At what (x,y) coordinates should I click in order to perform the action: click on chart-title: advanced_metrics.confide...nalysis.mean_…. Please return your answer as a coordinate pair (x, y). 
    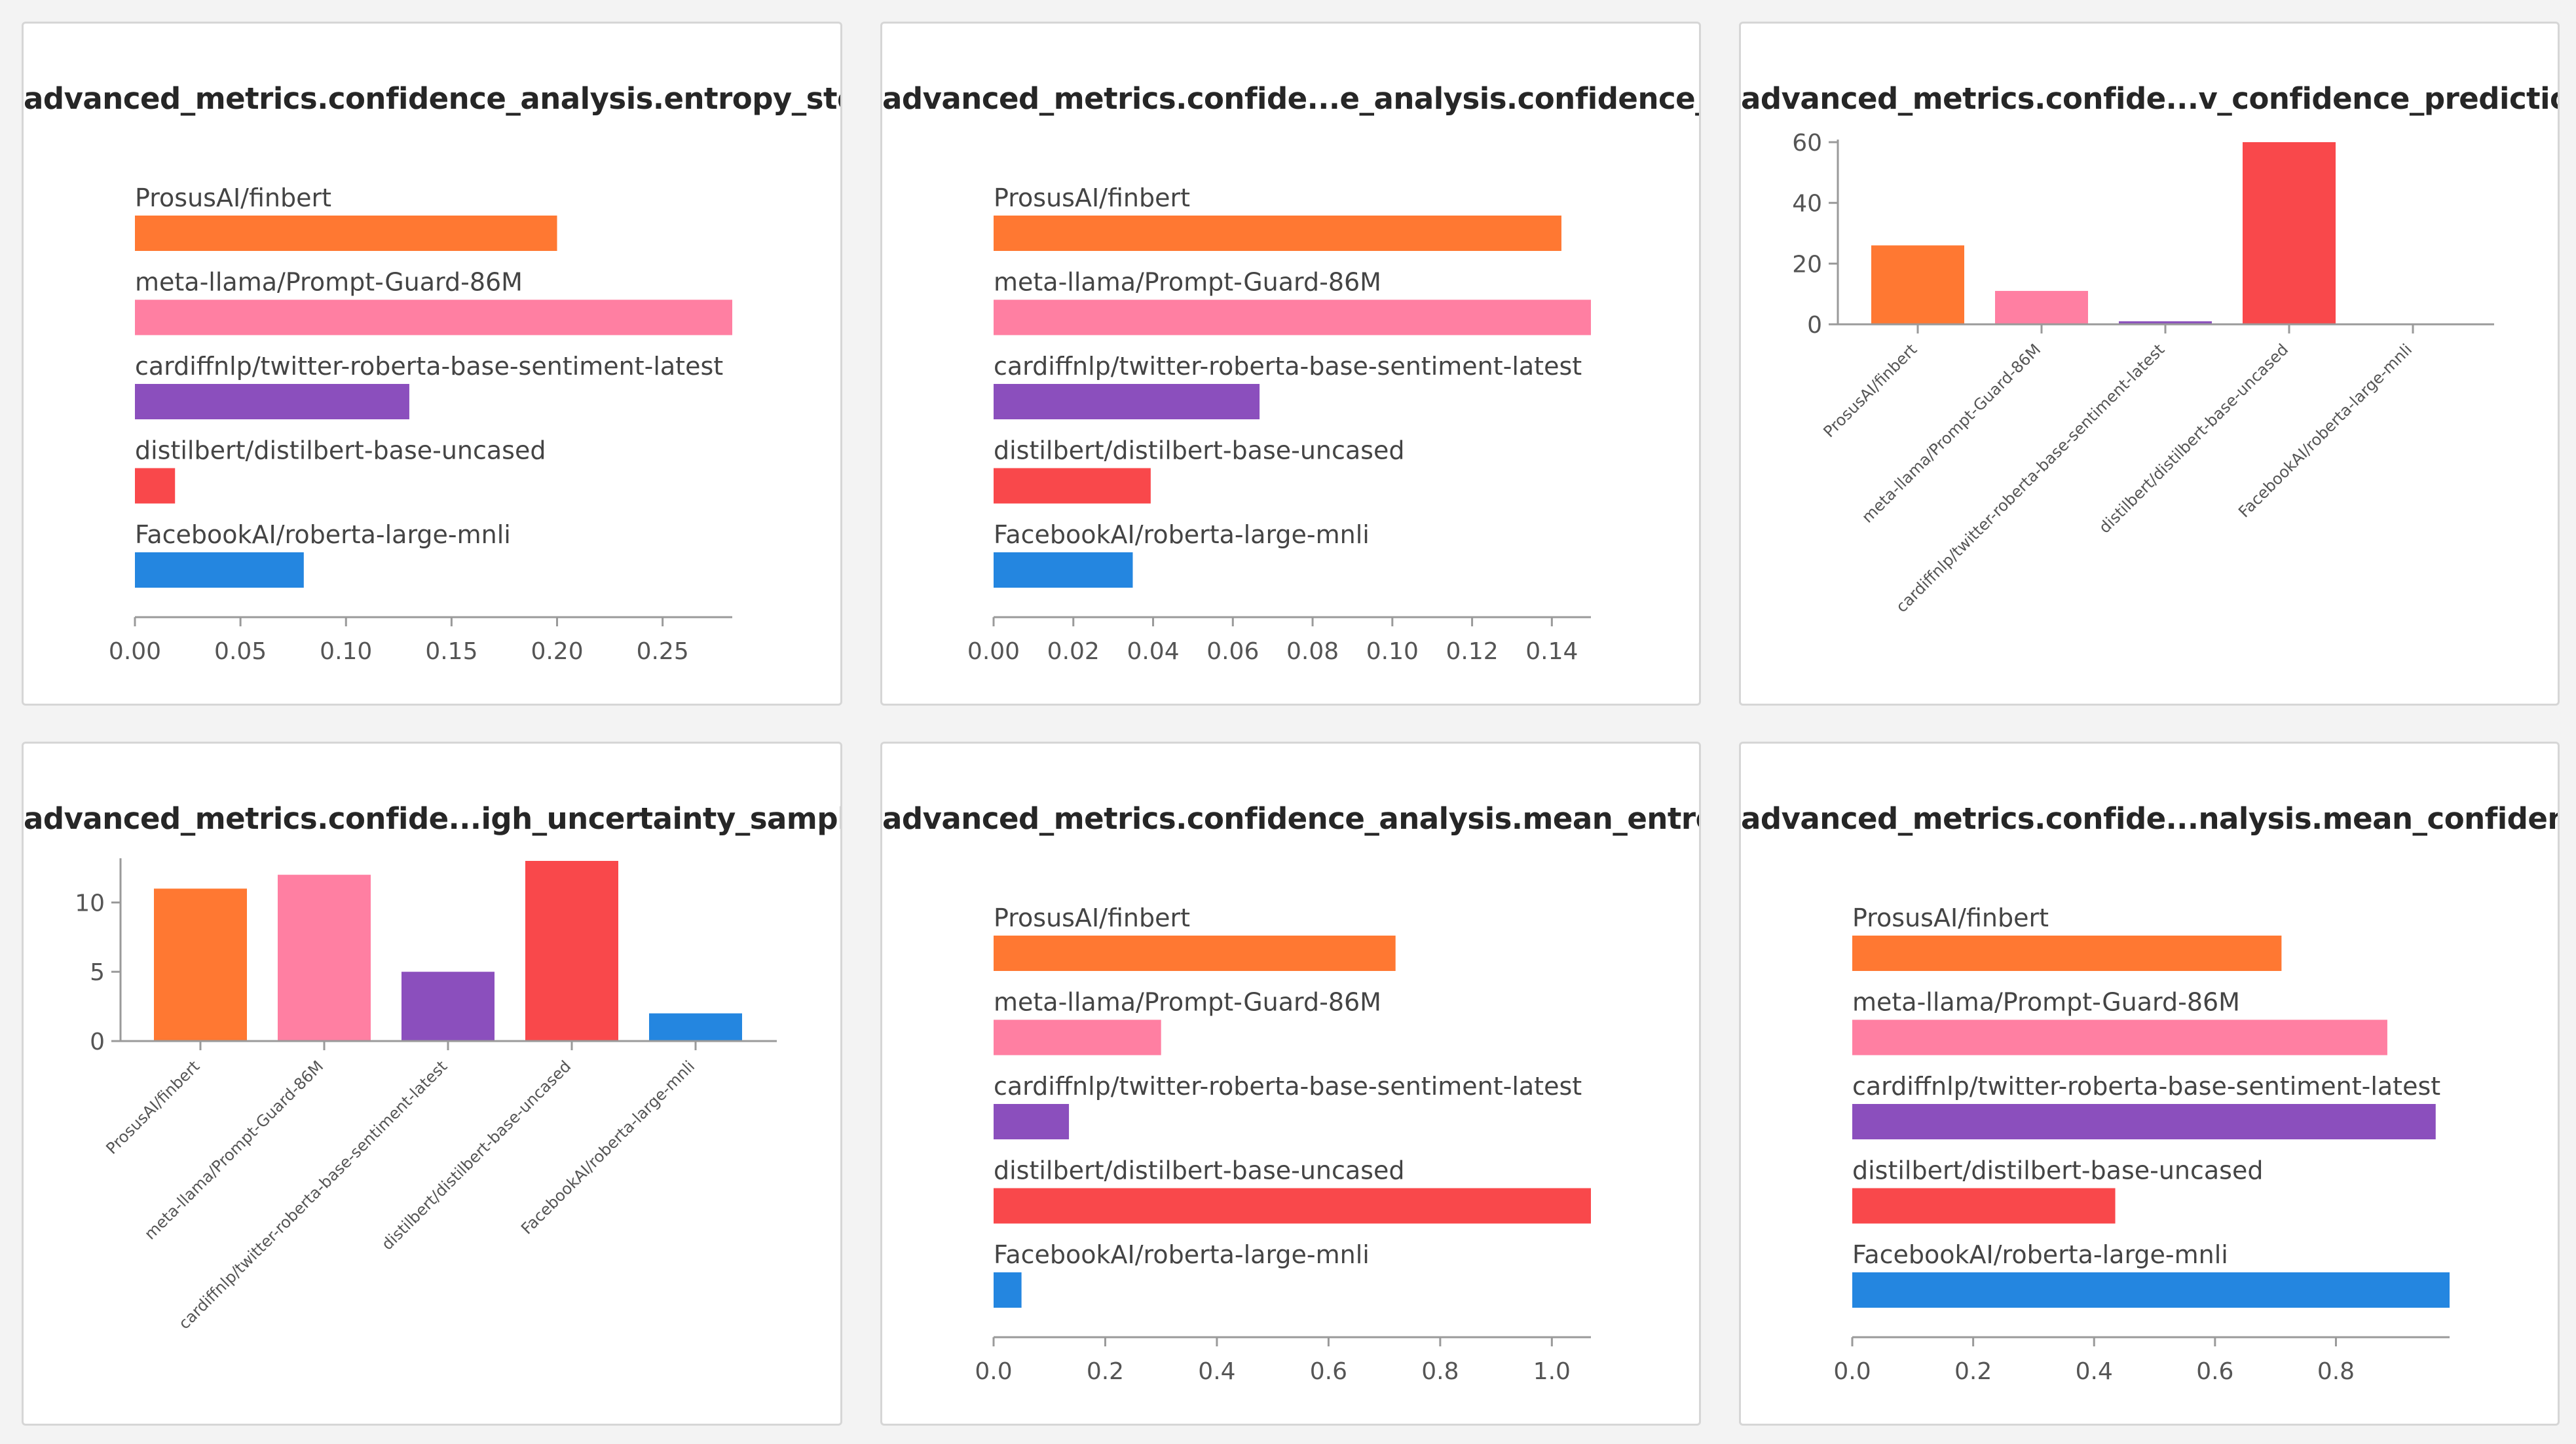
    Looking at the image, I should click on (2150, 818).